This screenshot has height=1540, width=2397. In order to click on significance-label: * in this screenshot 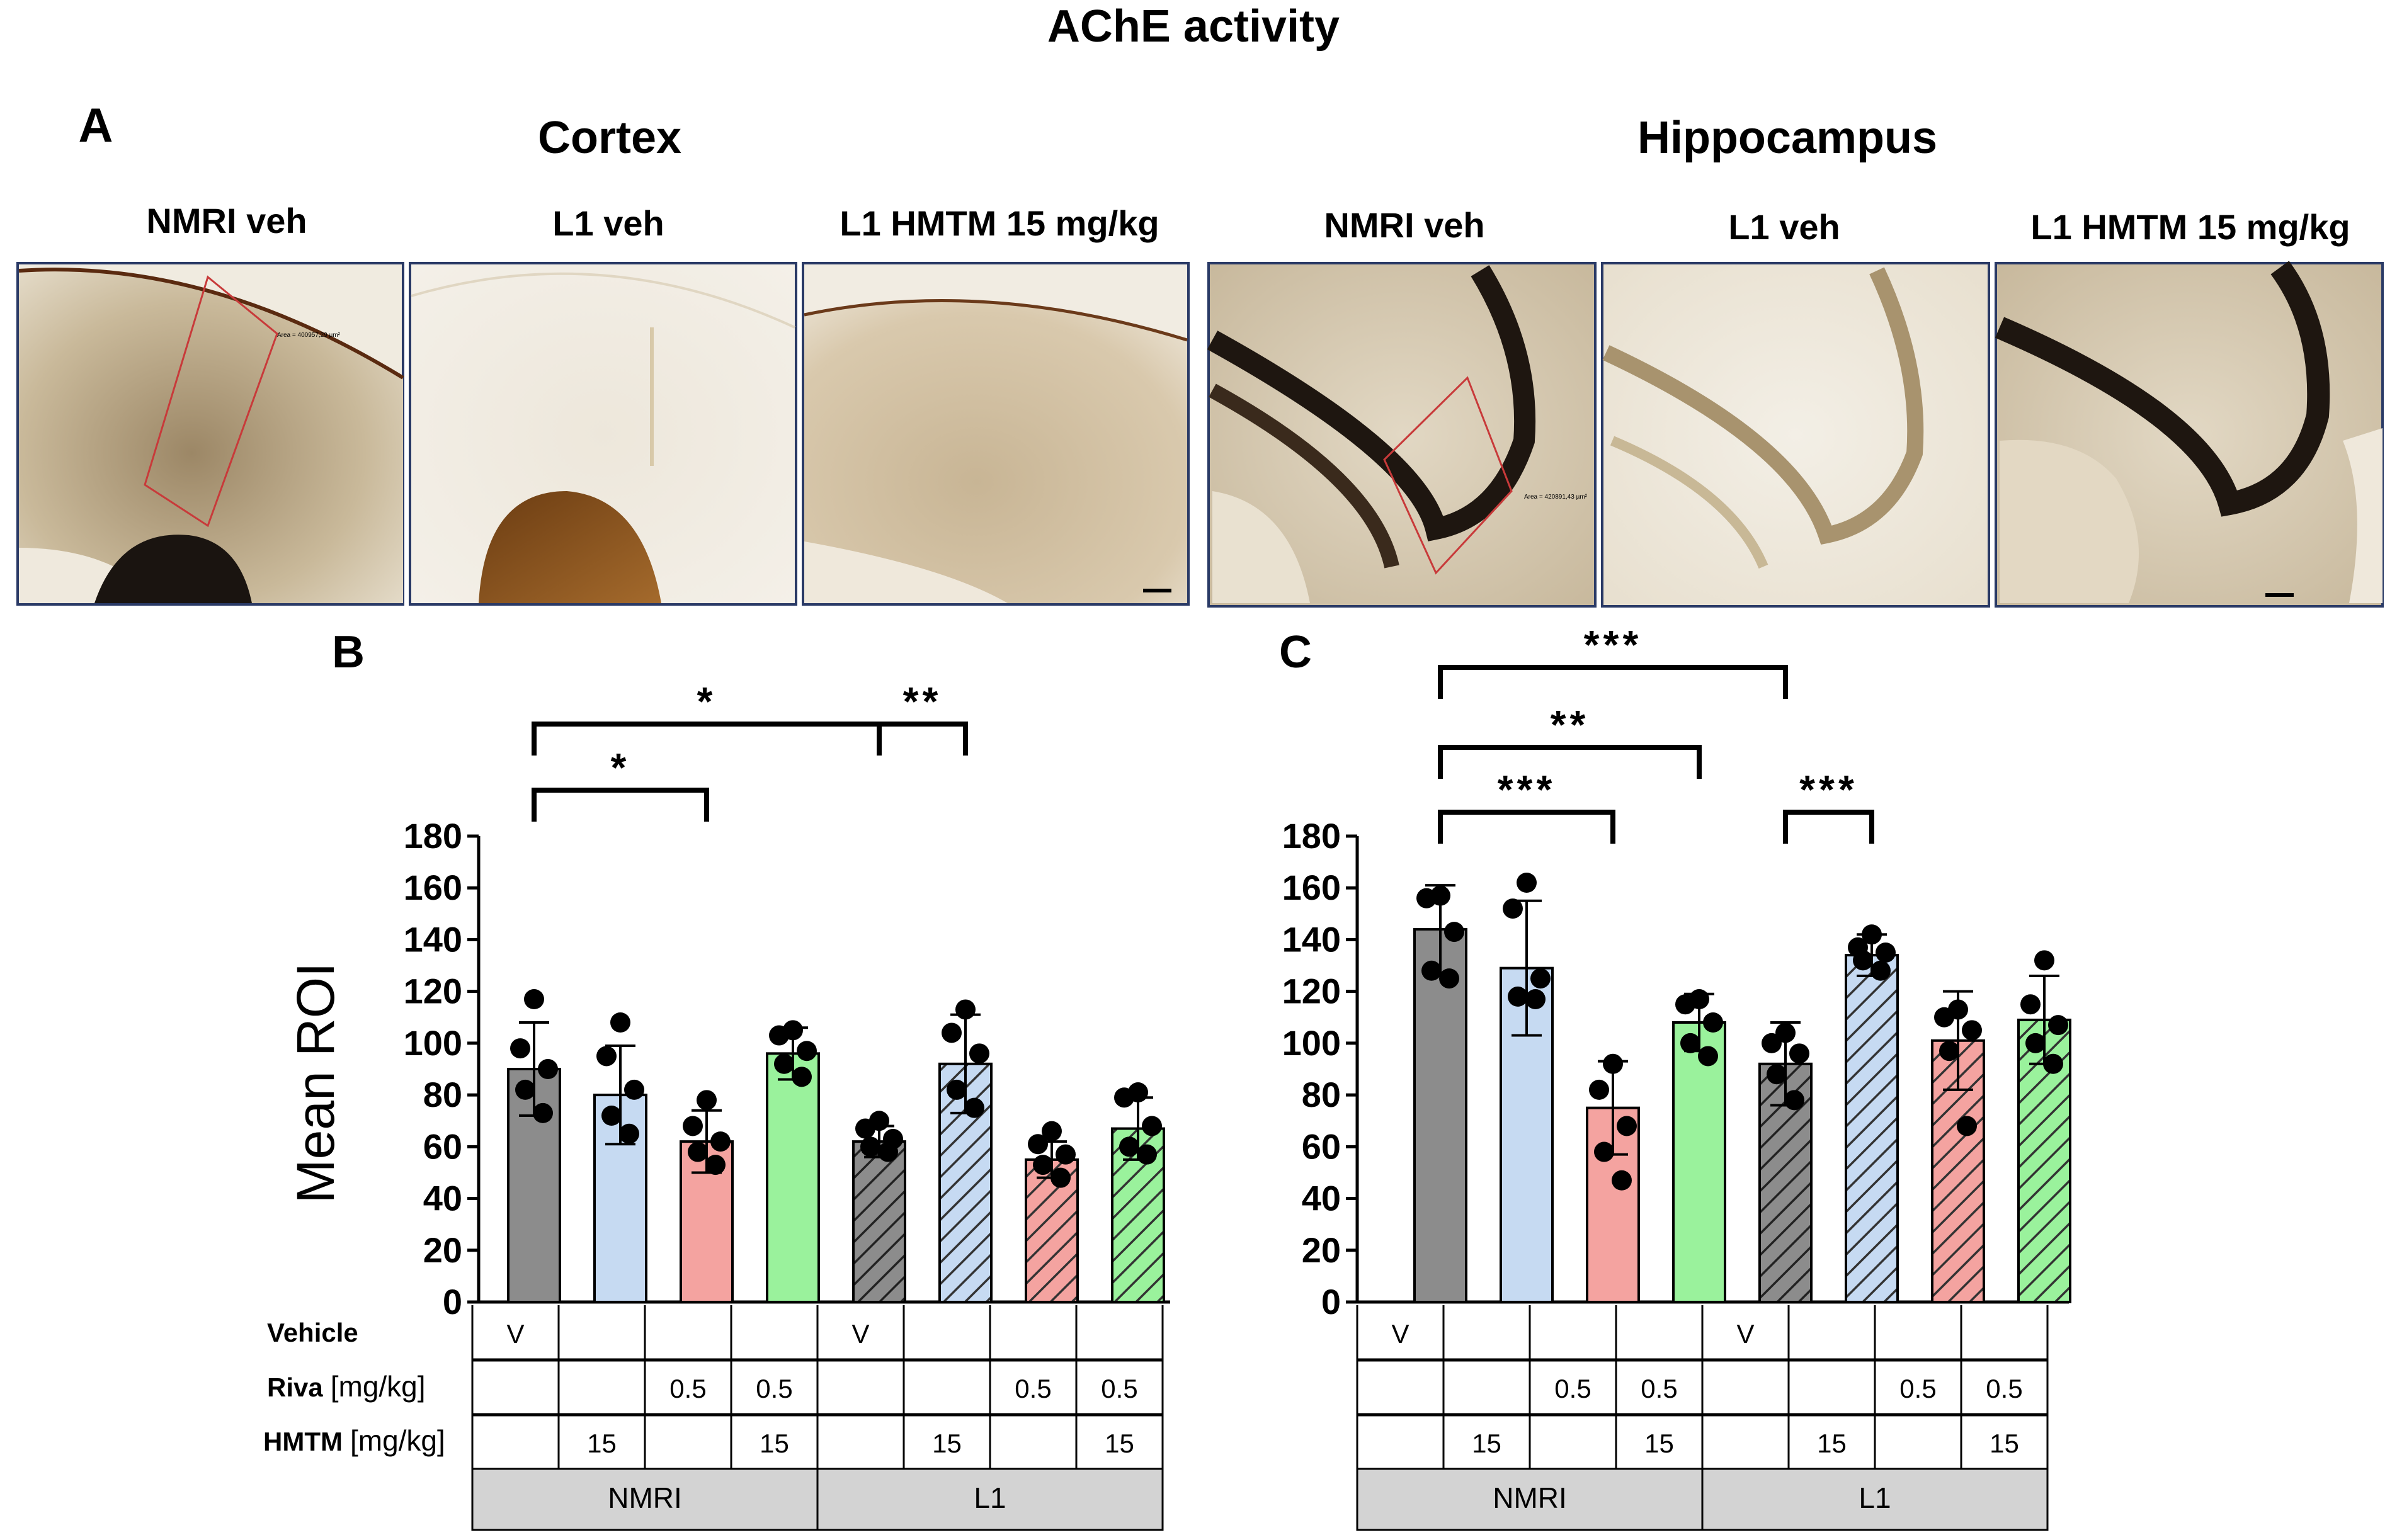, I will do `click(707, 701)`.